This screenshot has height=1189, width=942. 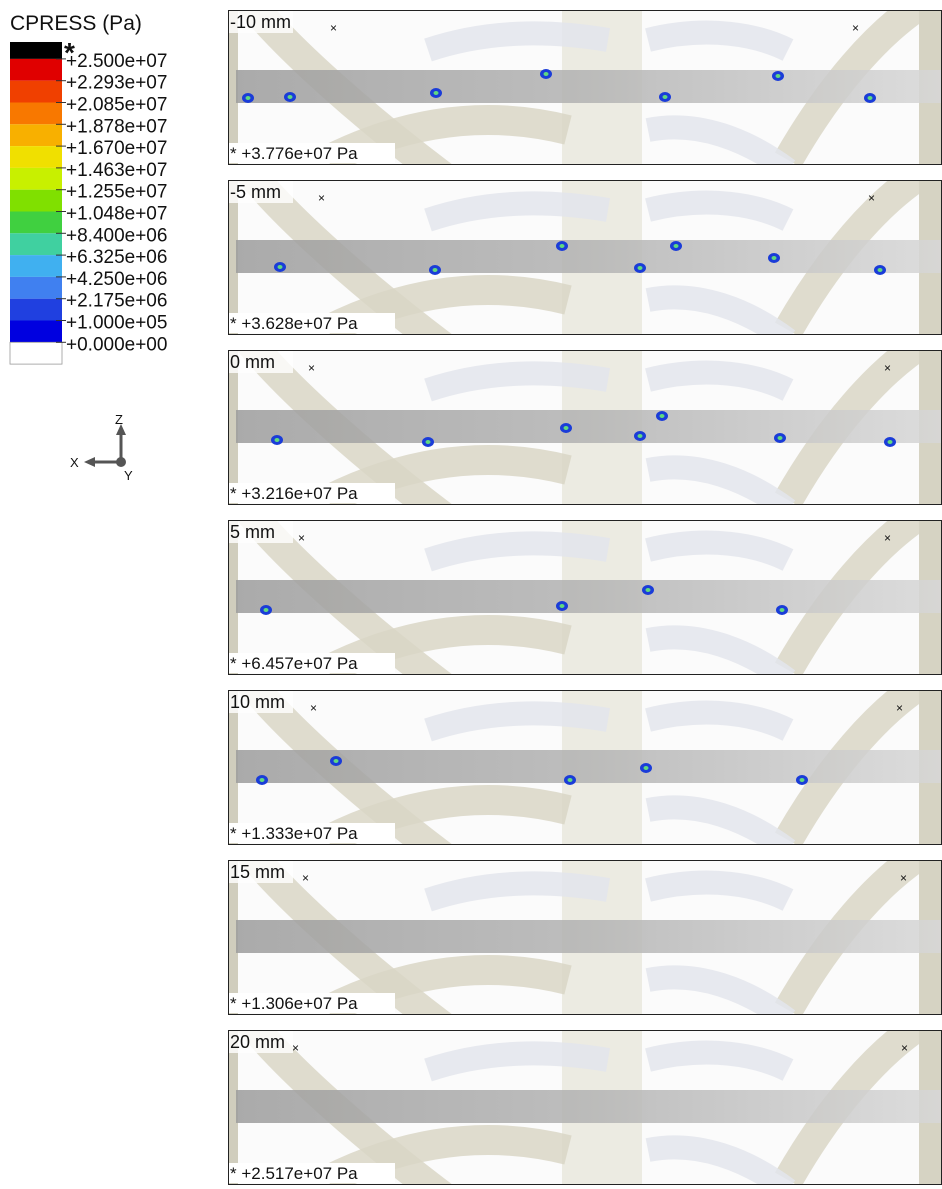 I want to click on legend-label: +8.400e+06, so click(x=116, y=235).